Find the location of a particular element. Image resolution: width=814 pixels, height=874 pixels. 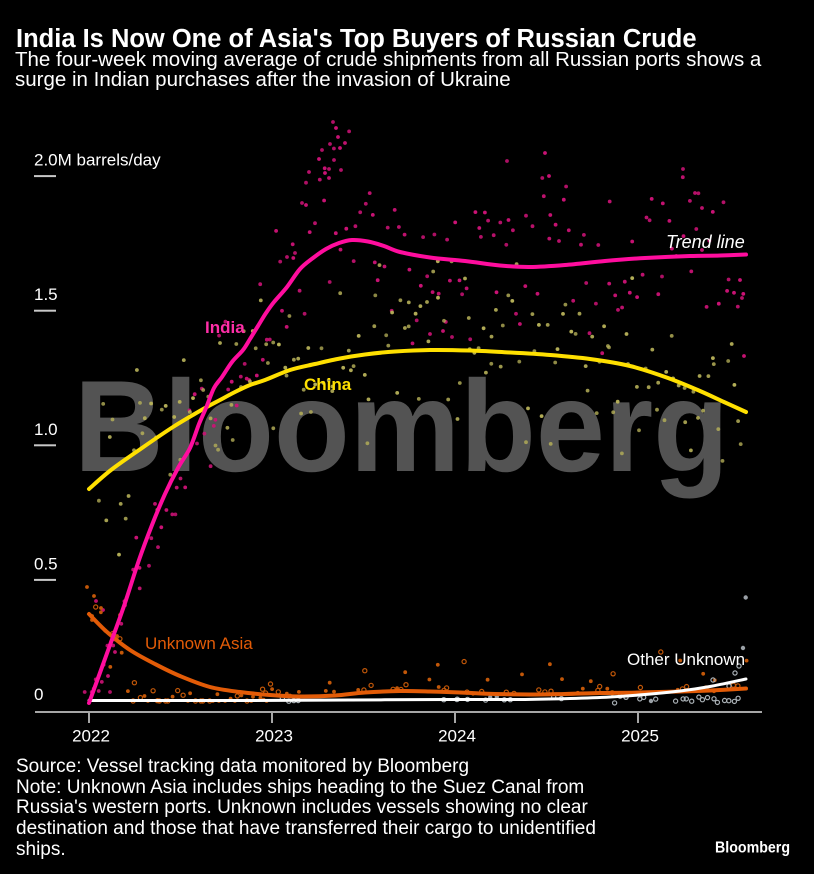

svg-text: 2022 is located at coordinates (91, 736).